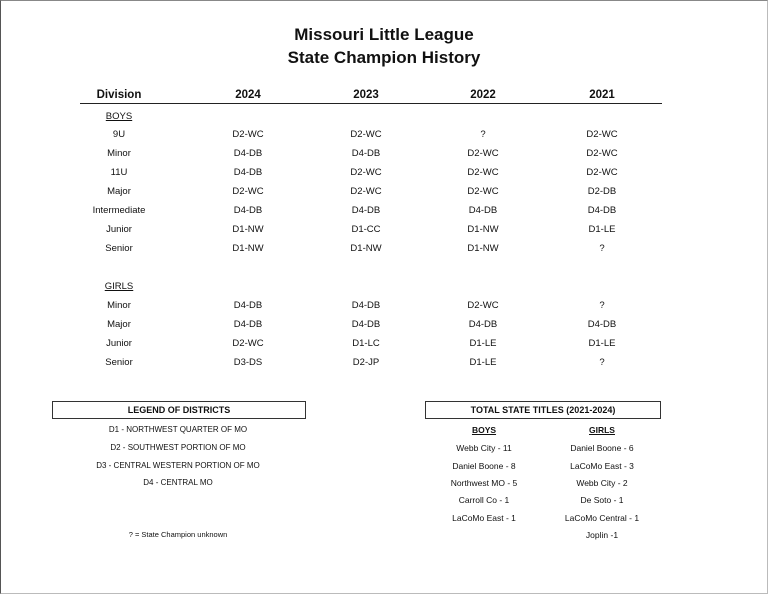 This screenshot has width=768, height=594. Describe the element at coordinates (602, 466) in the screenshot. I see `totals-girls-item: LaCoMo East - 3` at that location.